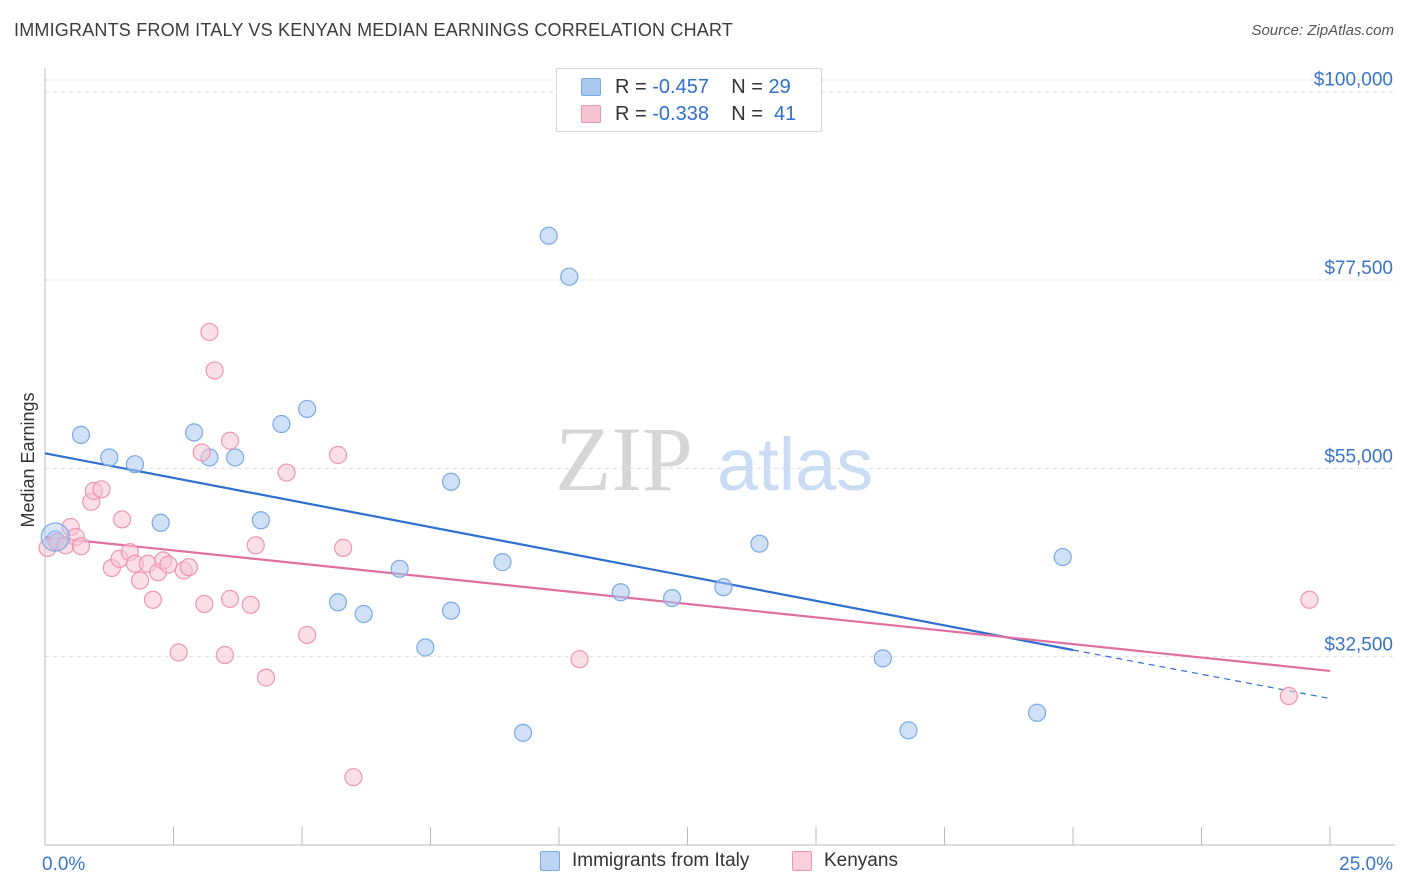 This screenshot has width=1406, height=892. Describe the element at coordinates (28, 459) in the screenshot. I see `y-axis-label: Median Earnings` at that location.